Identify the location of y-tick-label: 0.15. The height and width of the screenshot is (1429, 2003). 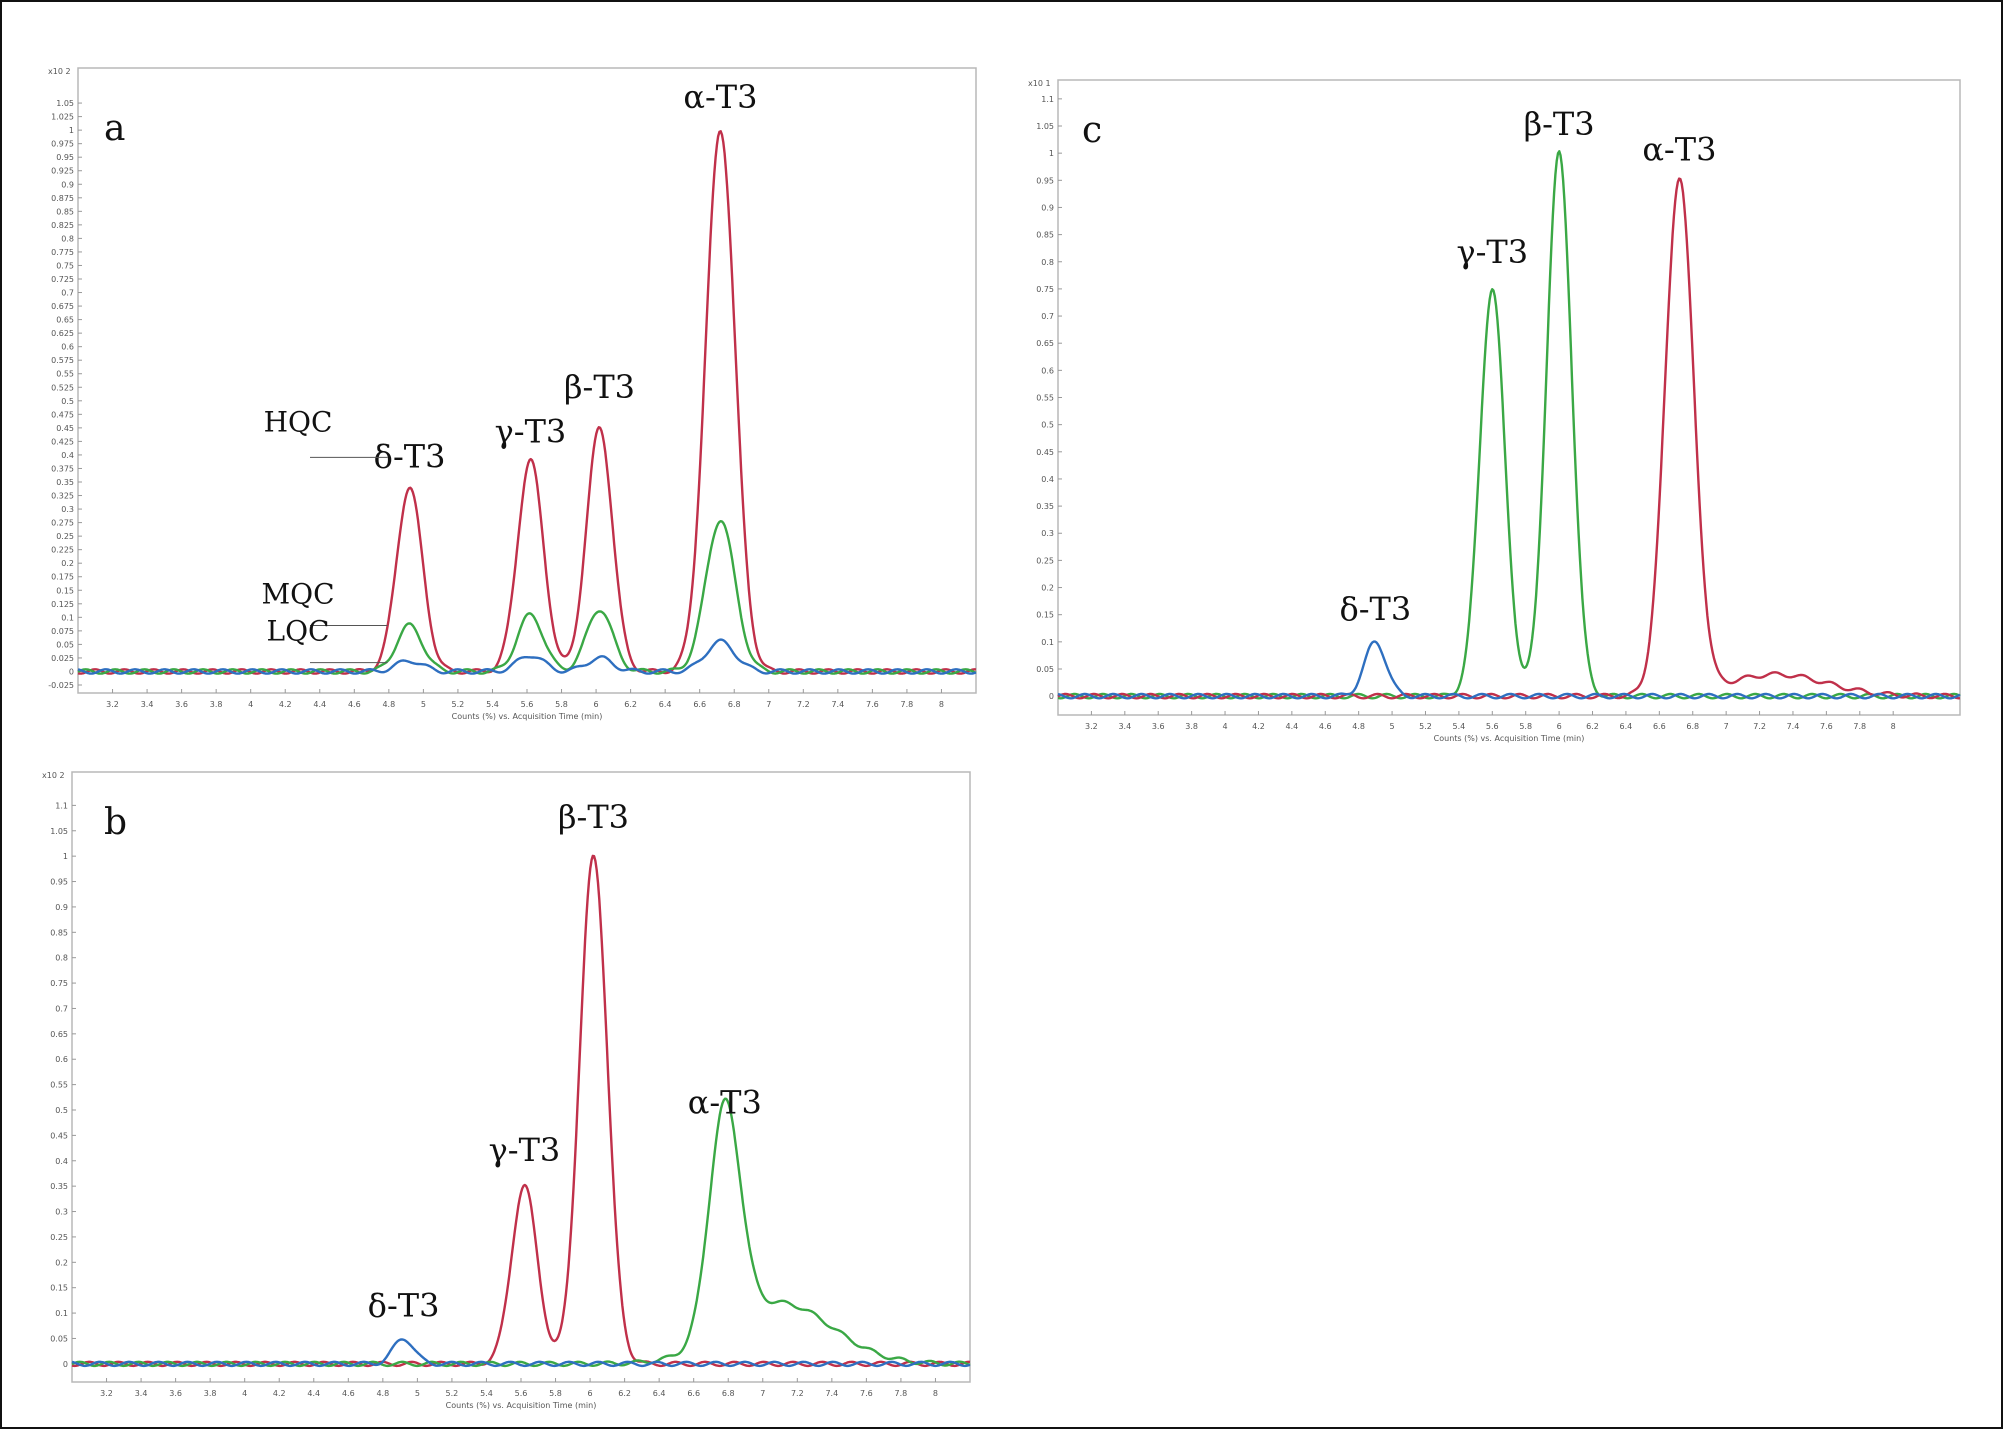
(65, 590).